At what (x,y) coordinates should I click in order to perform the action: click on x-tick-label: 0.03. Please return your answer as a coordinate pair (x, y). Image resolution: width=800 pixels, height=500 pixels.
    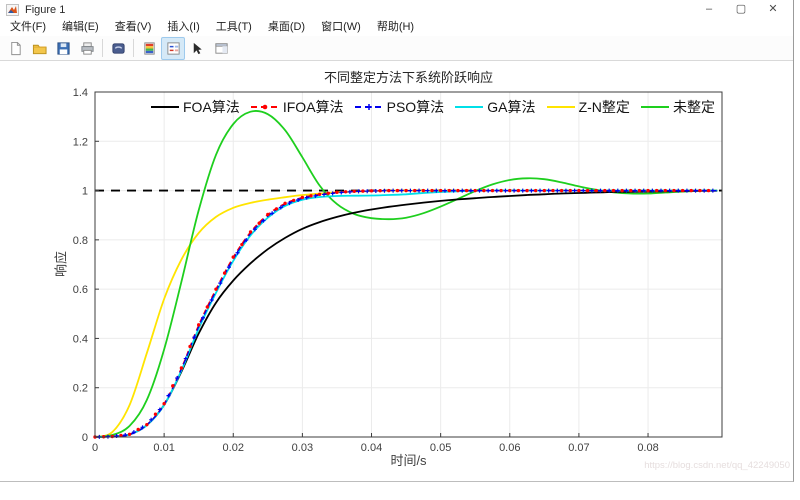
    Looking at the image, I should click on (302, 448).